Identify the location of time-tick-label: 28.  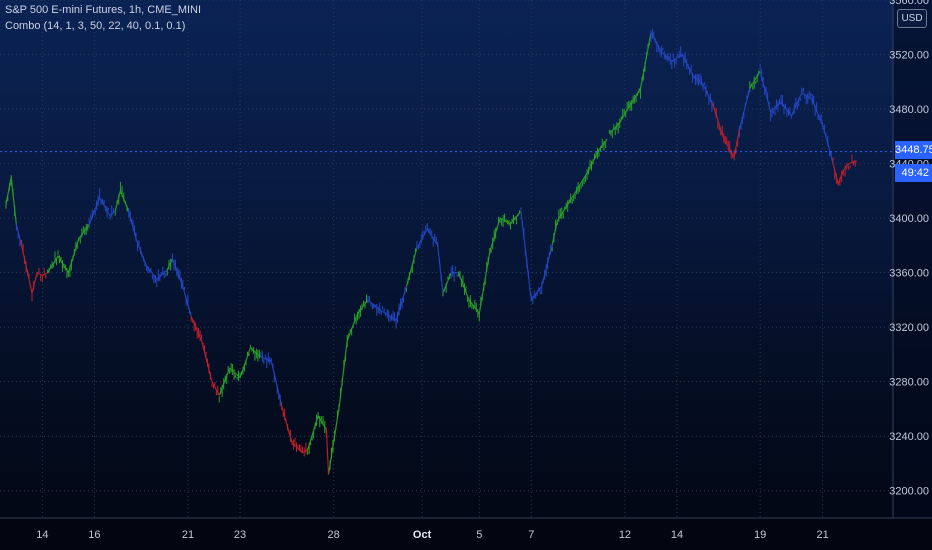
(334, 535).